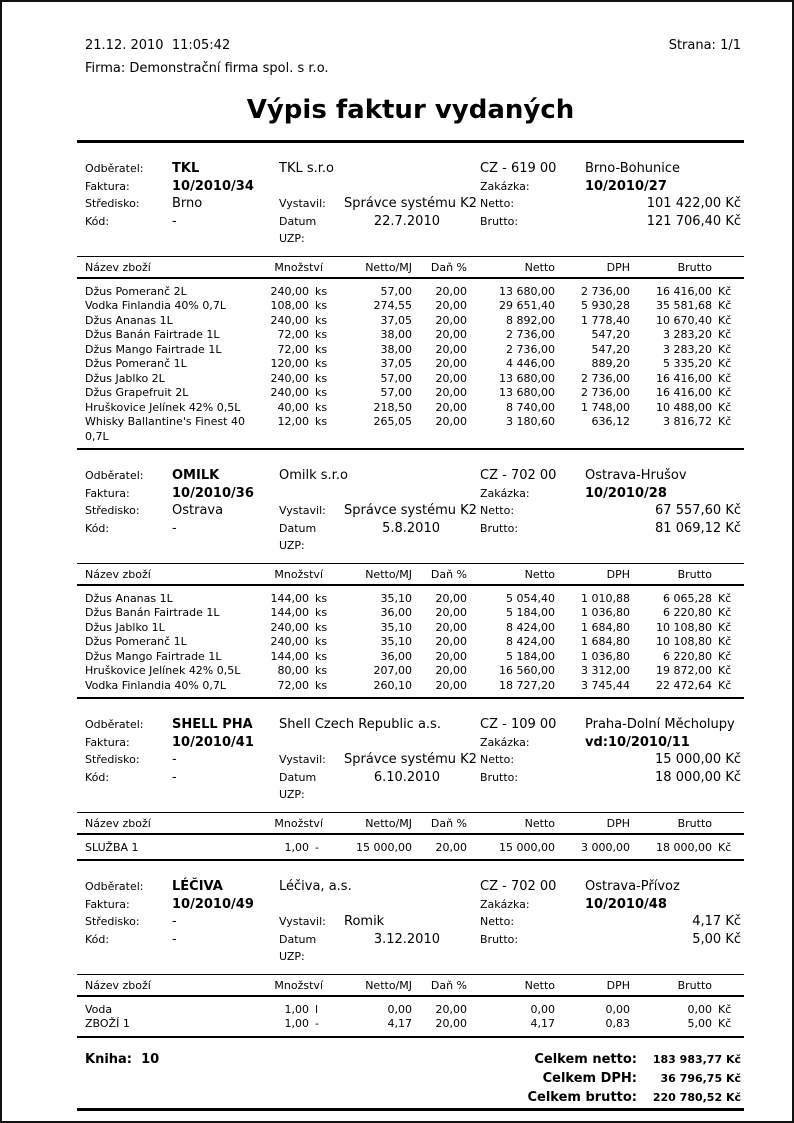 Image resolution: width=794 pixels, height=1123 pixels. Describe the element at coordinates (684, 847) in the screenshot. I see `item-brutto: 18 000,00` at that location.